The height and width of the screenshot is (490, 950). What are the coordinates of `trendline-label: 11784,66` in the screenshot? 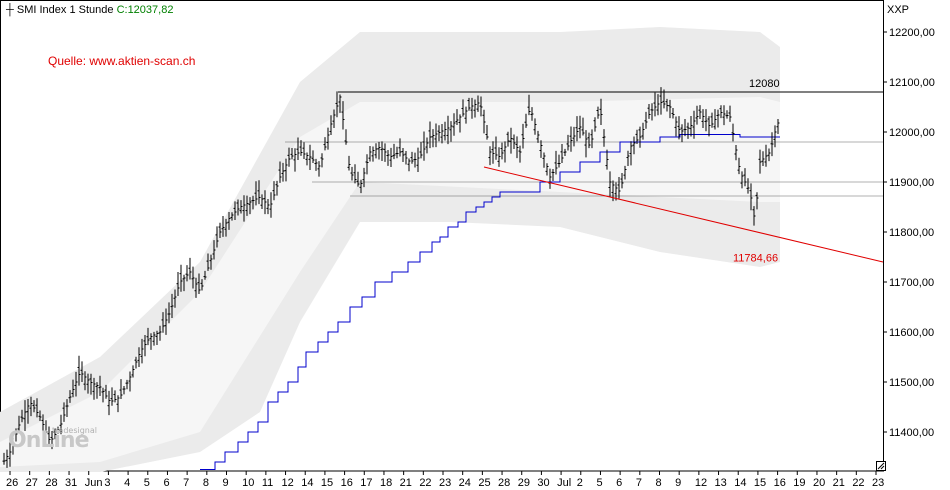 It's located at (755, 259).